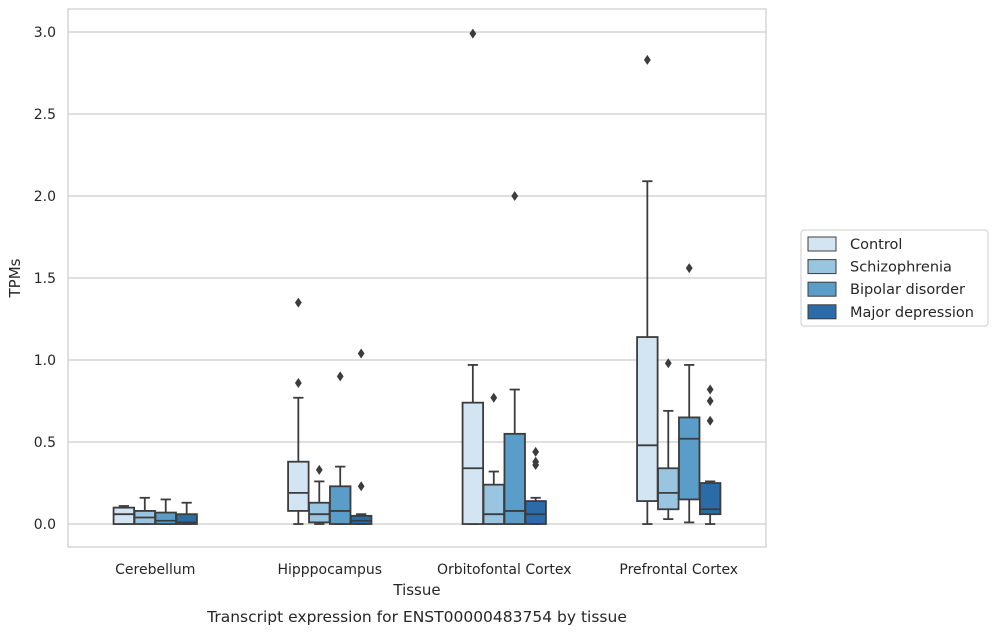  What do you see at coordinates (45, 525) in the screenshot?
I see `y-tick-label: 0.0` at bounding box center [45, 525].